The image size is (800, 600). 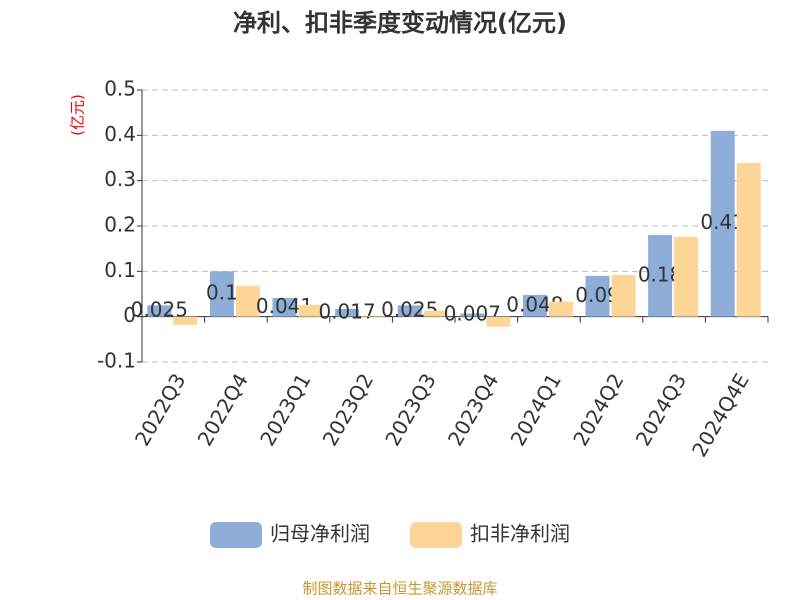 I want to click on y-tick-label: -0.1, so click(x=116, y=361).